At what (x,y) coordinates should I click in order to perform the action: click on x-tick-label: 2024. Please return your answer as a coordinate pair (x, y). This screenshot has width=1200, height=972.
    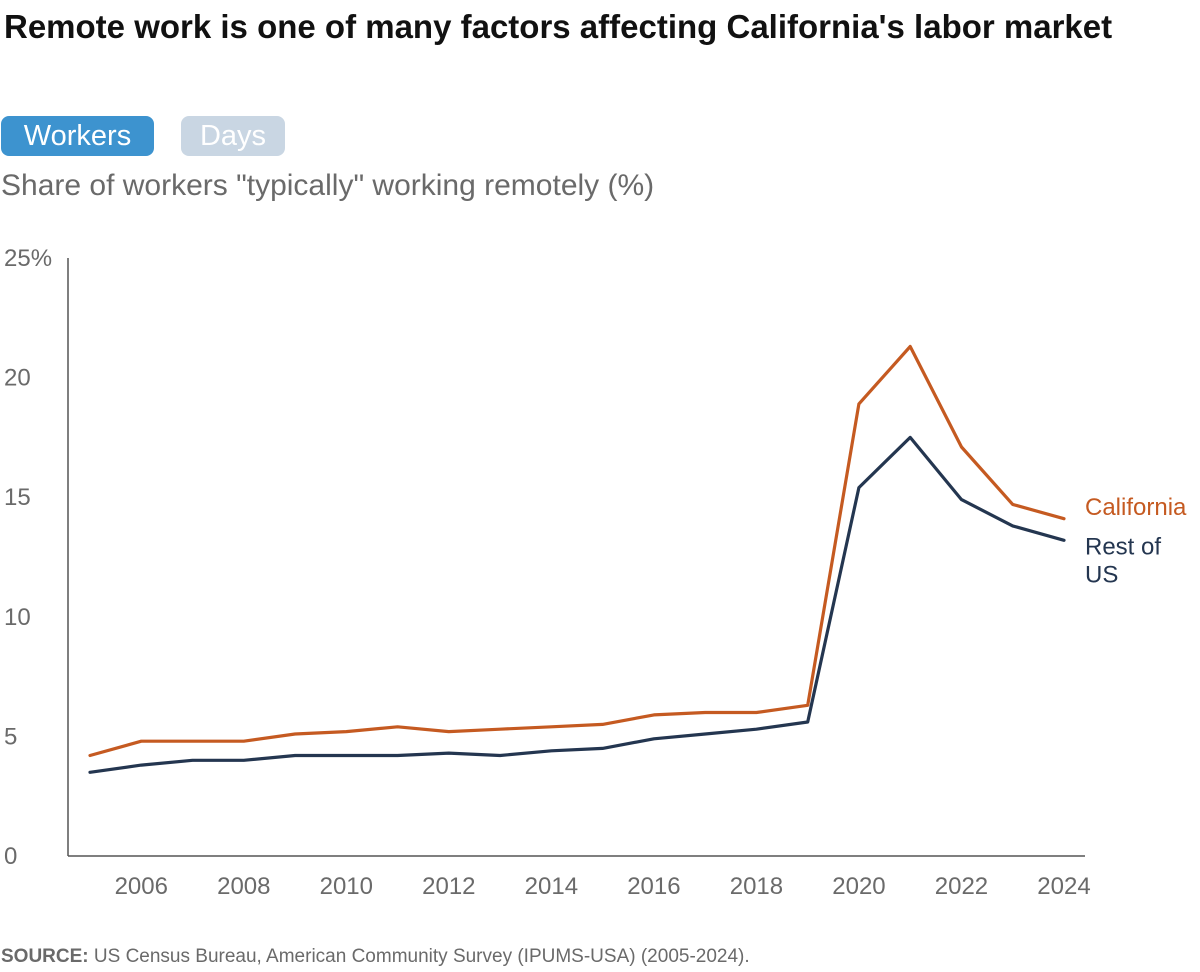
    Looking at the image, I should click on (1063, 886).